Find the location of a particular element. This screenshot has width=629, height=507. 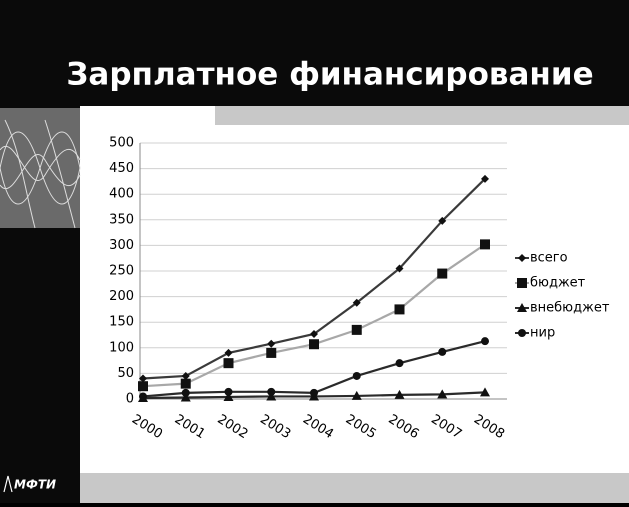

header-gap is located at coordinates (147, 115).